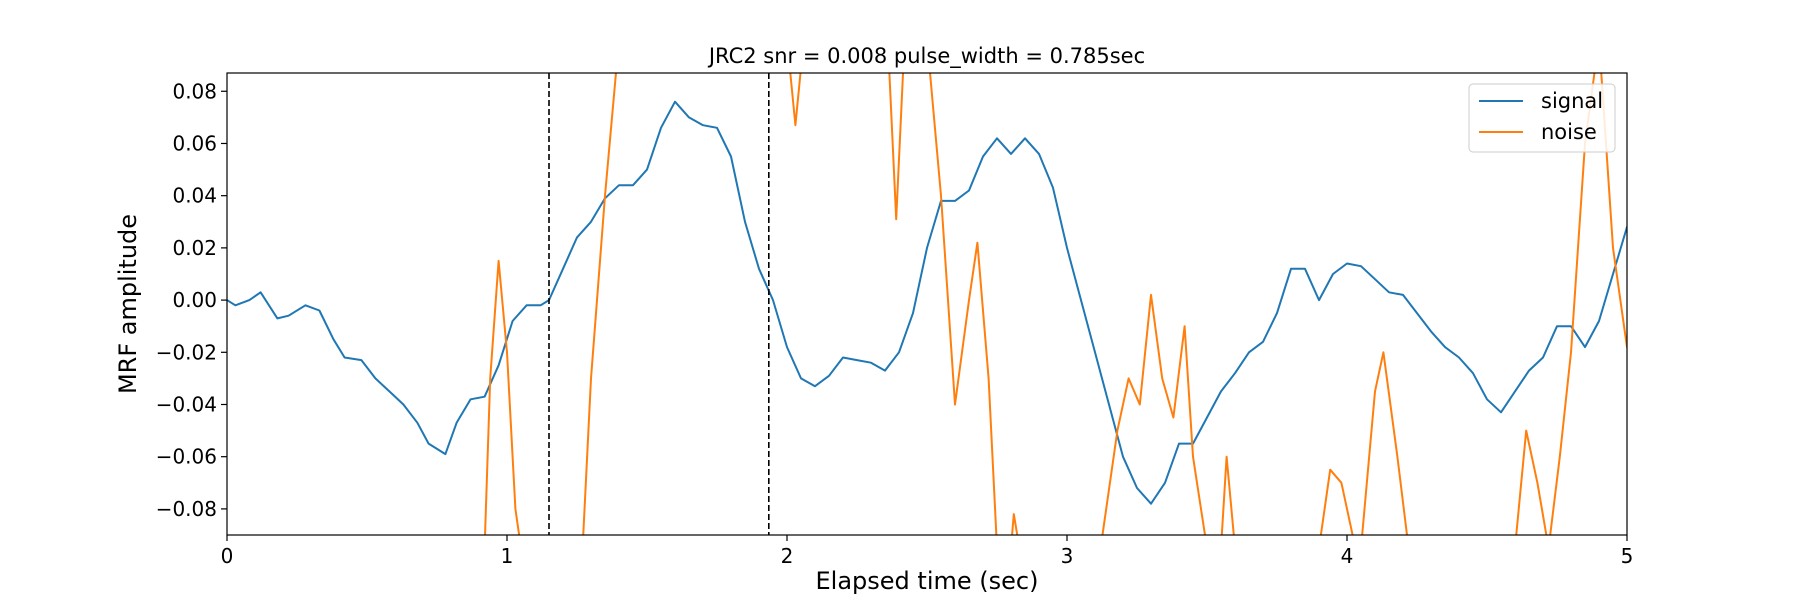 This screenshot has height=600, width=1800. I want to click on y-tick-label: −0.04, so click(186, 404).